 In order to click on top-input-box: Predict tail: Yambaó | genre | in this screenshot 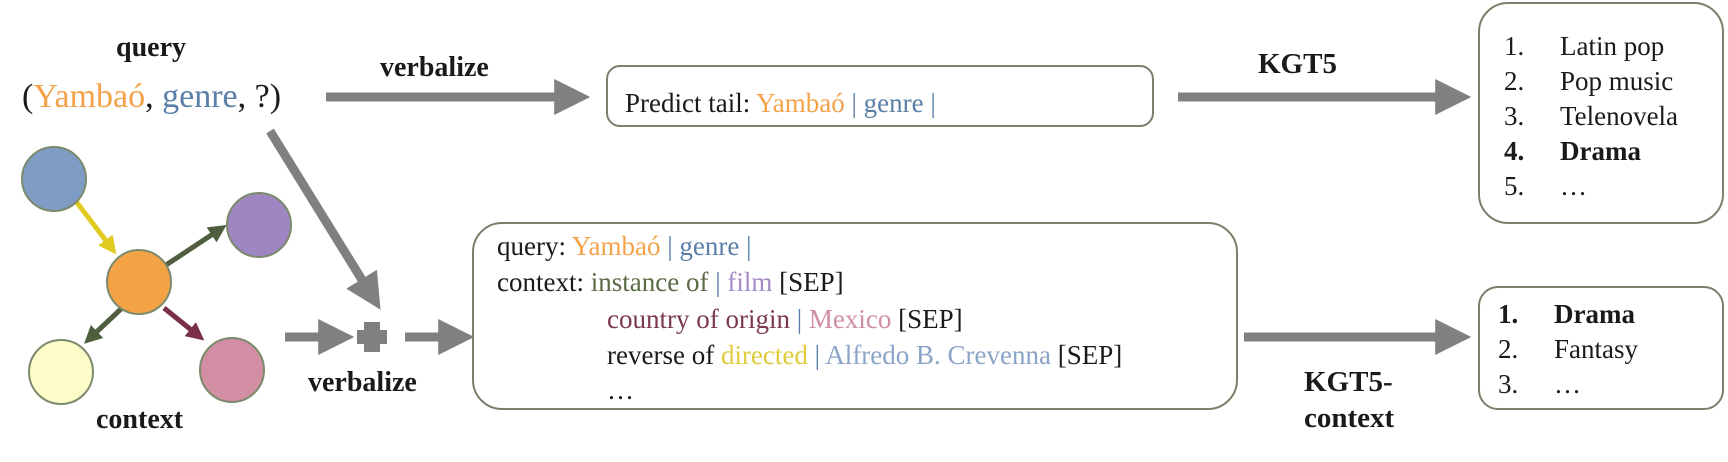, I will do `click(880, 96)`.